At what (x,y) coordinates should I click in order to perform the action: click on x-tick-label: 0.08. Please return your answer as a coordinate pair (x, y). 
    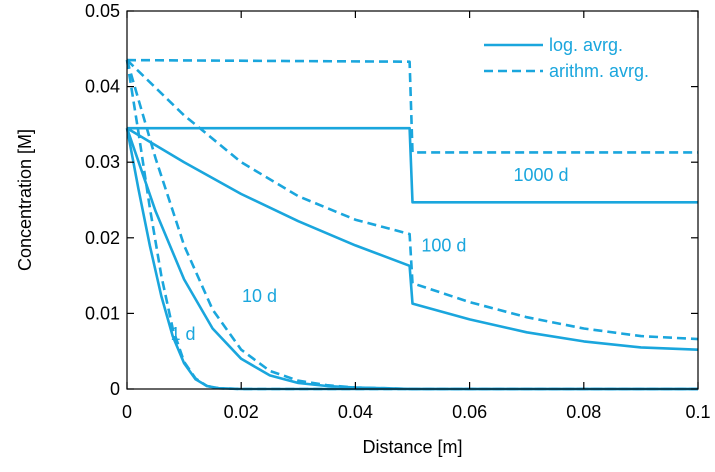
    Looking at the image, I should click on (583, 412).